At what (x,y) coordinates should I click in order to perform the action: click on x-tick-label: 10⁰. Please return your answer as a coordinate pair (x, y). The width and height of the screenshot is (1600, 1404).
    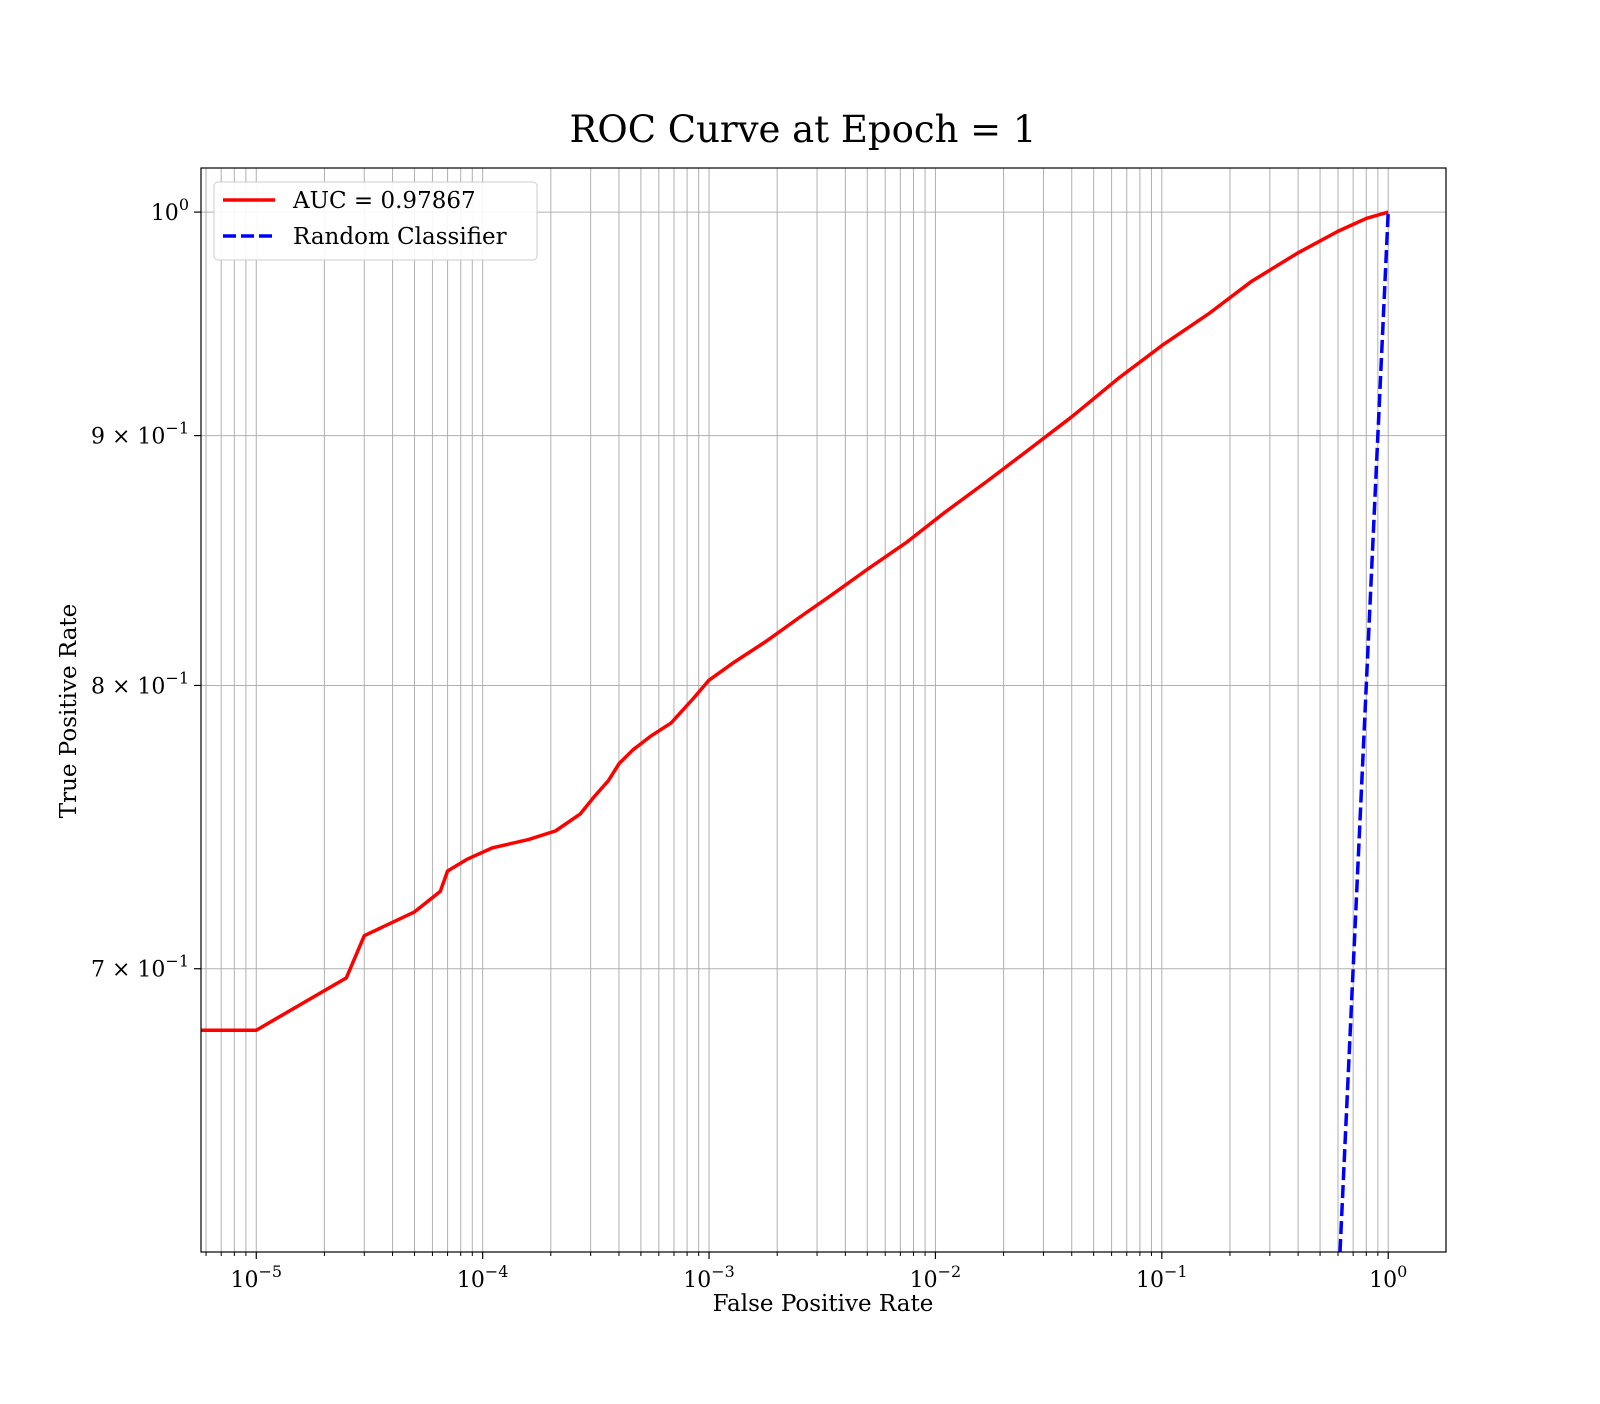
    Looking at the image, I should click on (1388, 1277).